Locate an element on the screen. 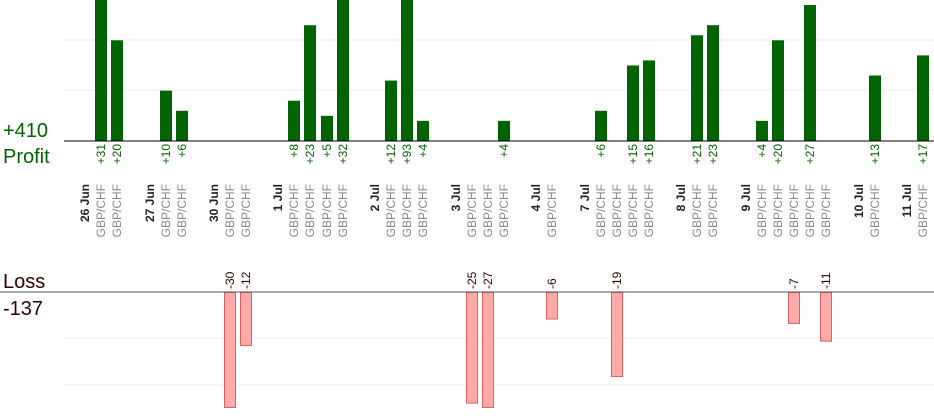  loss-bar-label: -11 is located at coordinates (826, 280).